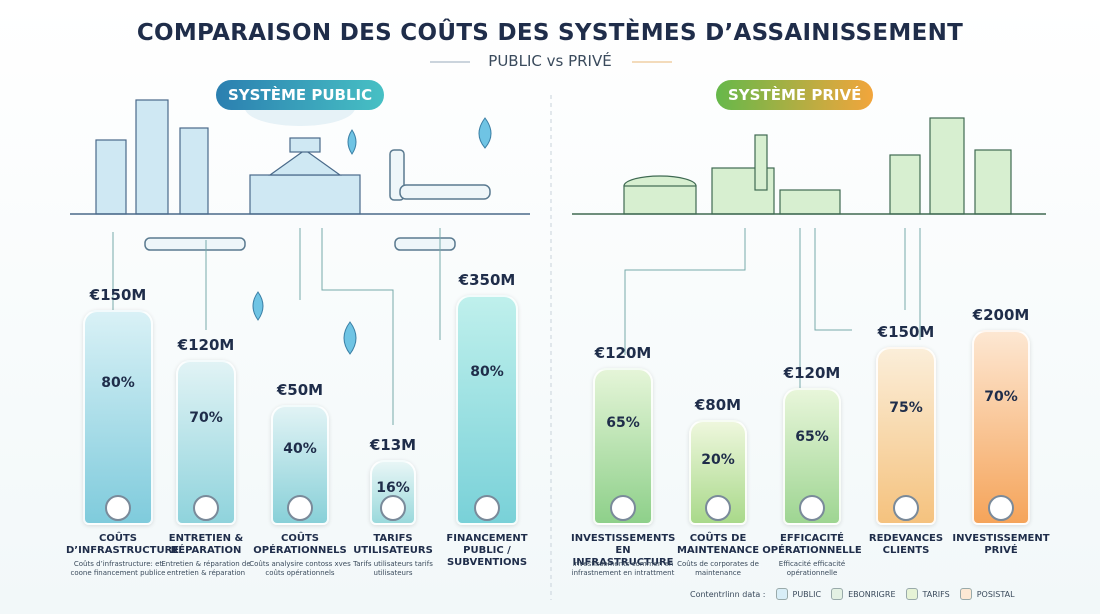 The image size is (1100, 614). What do you see at coordinates (718, 544) in the screenshot?
I see `item-label: COÛTS DE MAINTENANCE` at bounding box center [718, 544].